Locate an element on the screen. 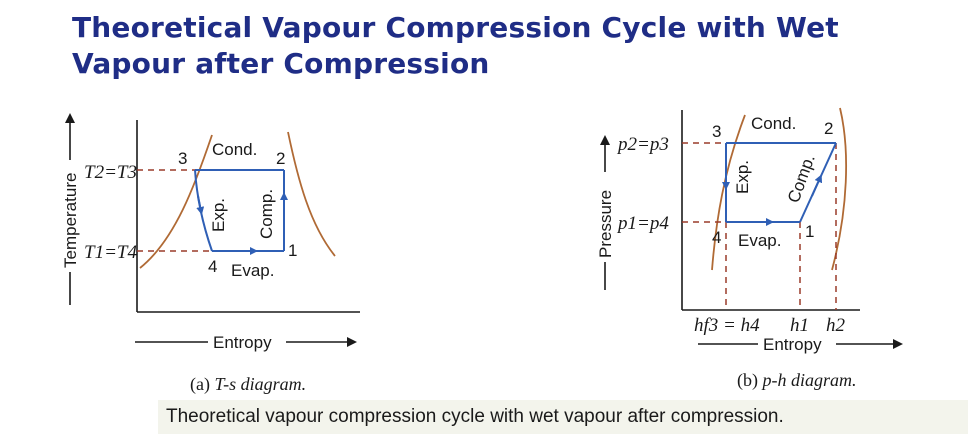 The width and height of the screenshot is (973, 436). ts-caption-text: T-s diagram. is located at coordinates (260, 384).